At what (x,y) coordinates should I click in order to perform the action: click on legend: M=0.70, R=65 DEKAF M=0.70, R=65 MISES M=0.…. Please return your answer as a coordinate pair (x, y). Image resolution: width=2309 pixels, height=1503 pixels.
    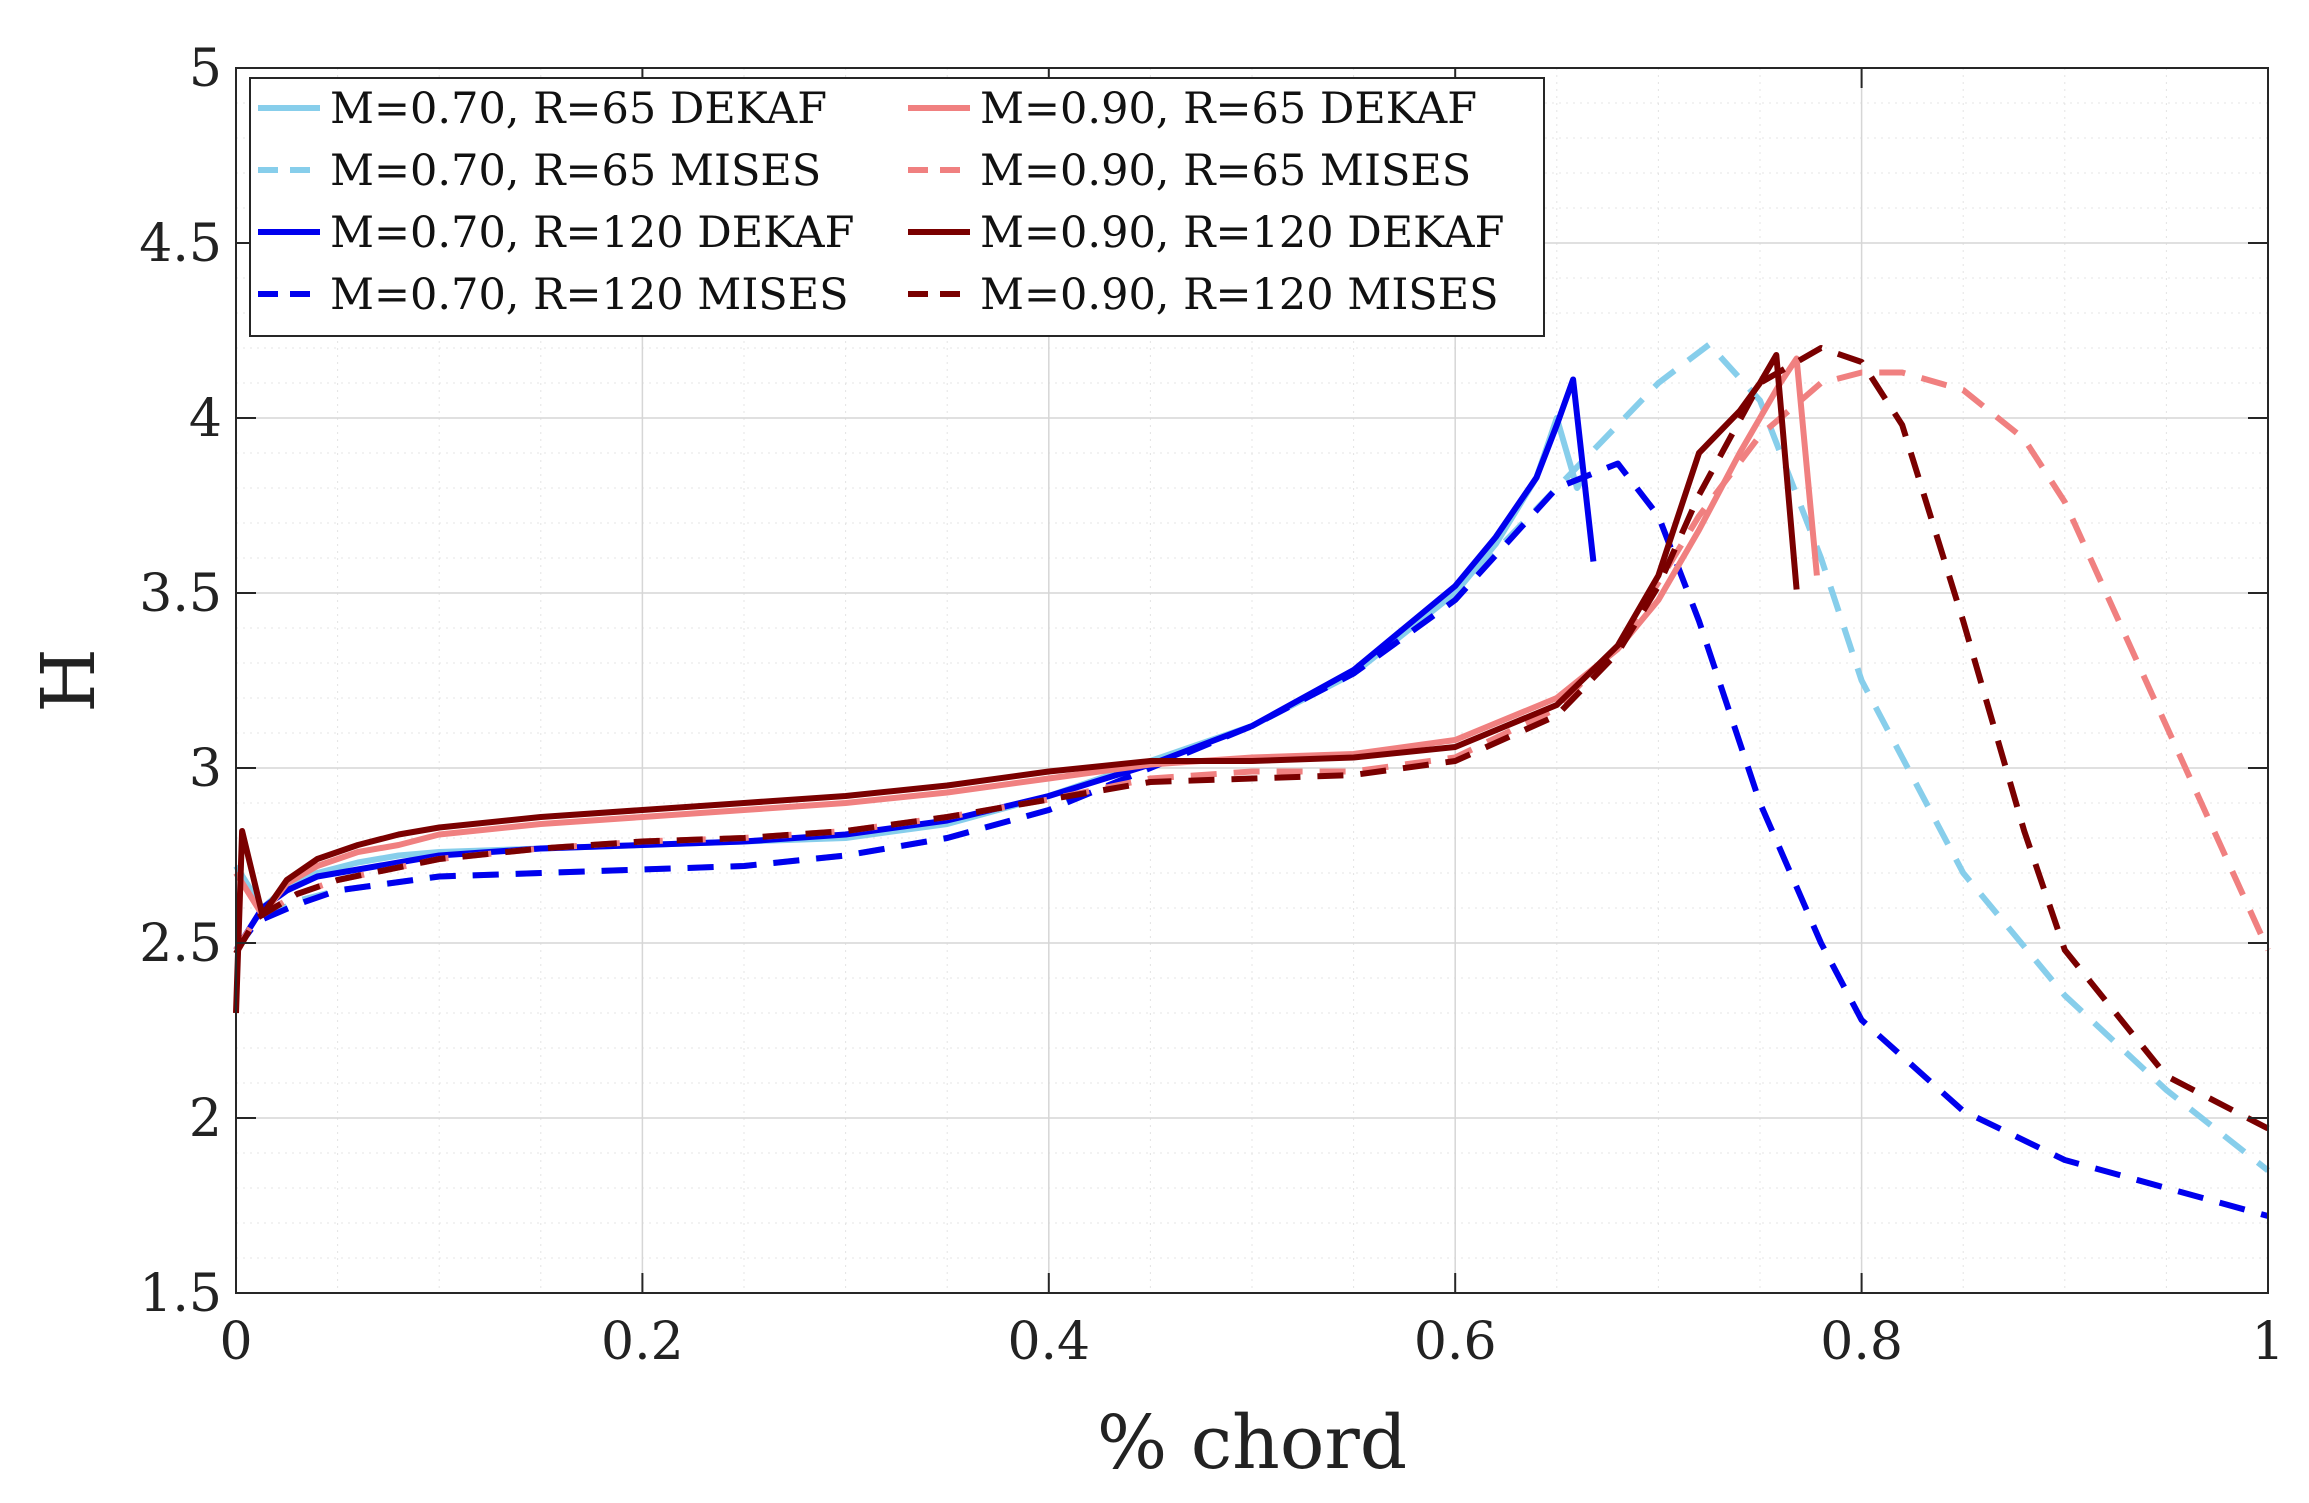
    Looking at the image, I should click on (897, 207).